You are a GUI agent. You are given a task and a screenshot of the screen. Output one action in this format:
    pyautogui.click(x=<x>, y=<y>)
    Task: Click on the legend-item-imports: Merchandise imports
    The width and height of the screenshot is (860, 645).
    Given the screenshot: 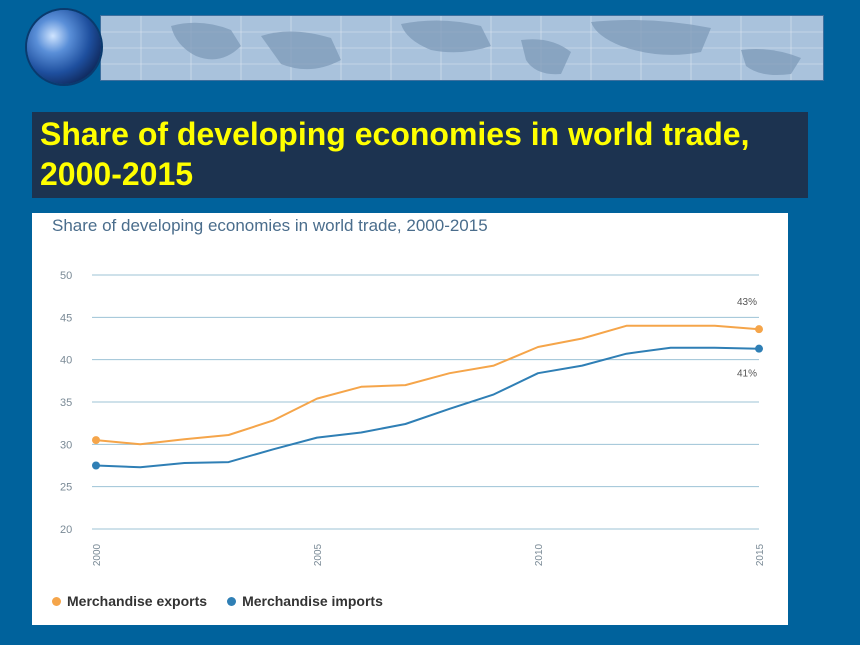 What is the action you would take?
    pyautogui.click(x=305, y=601)
    